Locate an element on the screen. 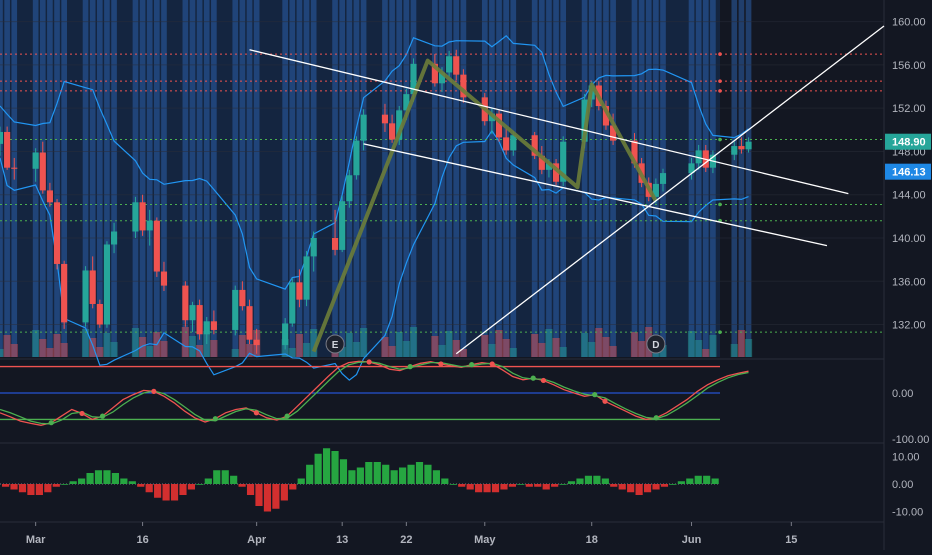  oscillator-series-line is located at coordinates (374, 393).